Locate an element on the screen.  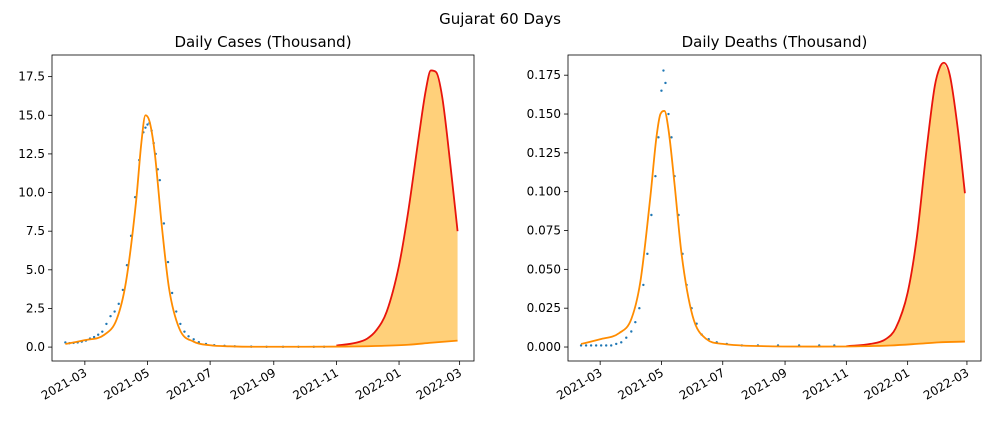
deaths-y-tick-label: 0.000 is located at coordinates (544, 347).